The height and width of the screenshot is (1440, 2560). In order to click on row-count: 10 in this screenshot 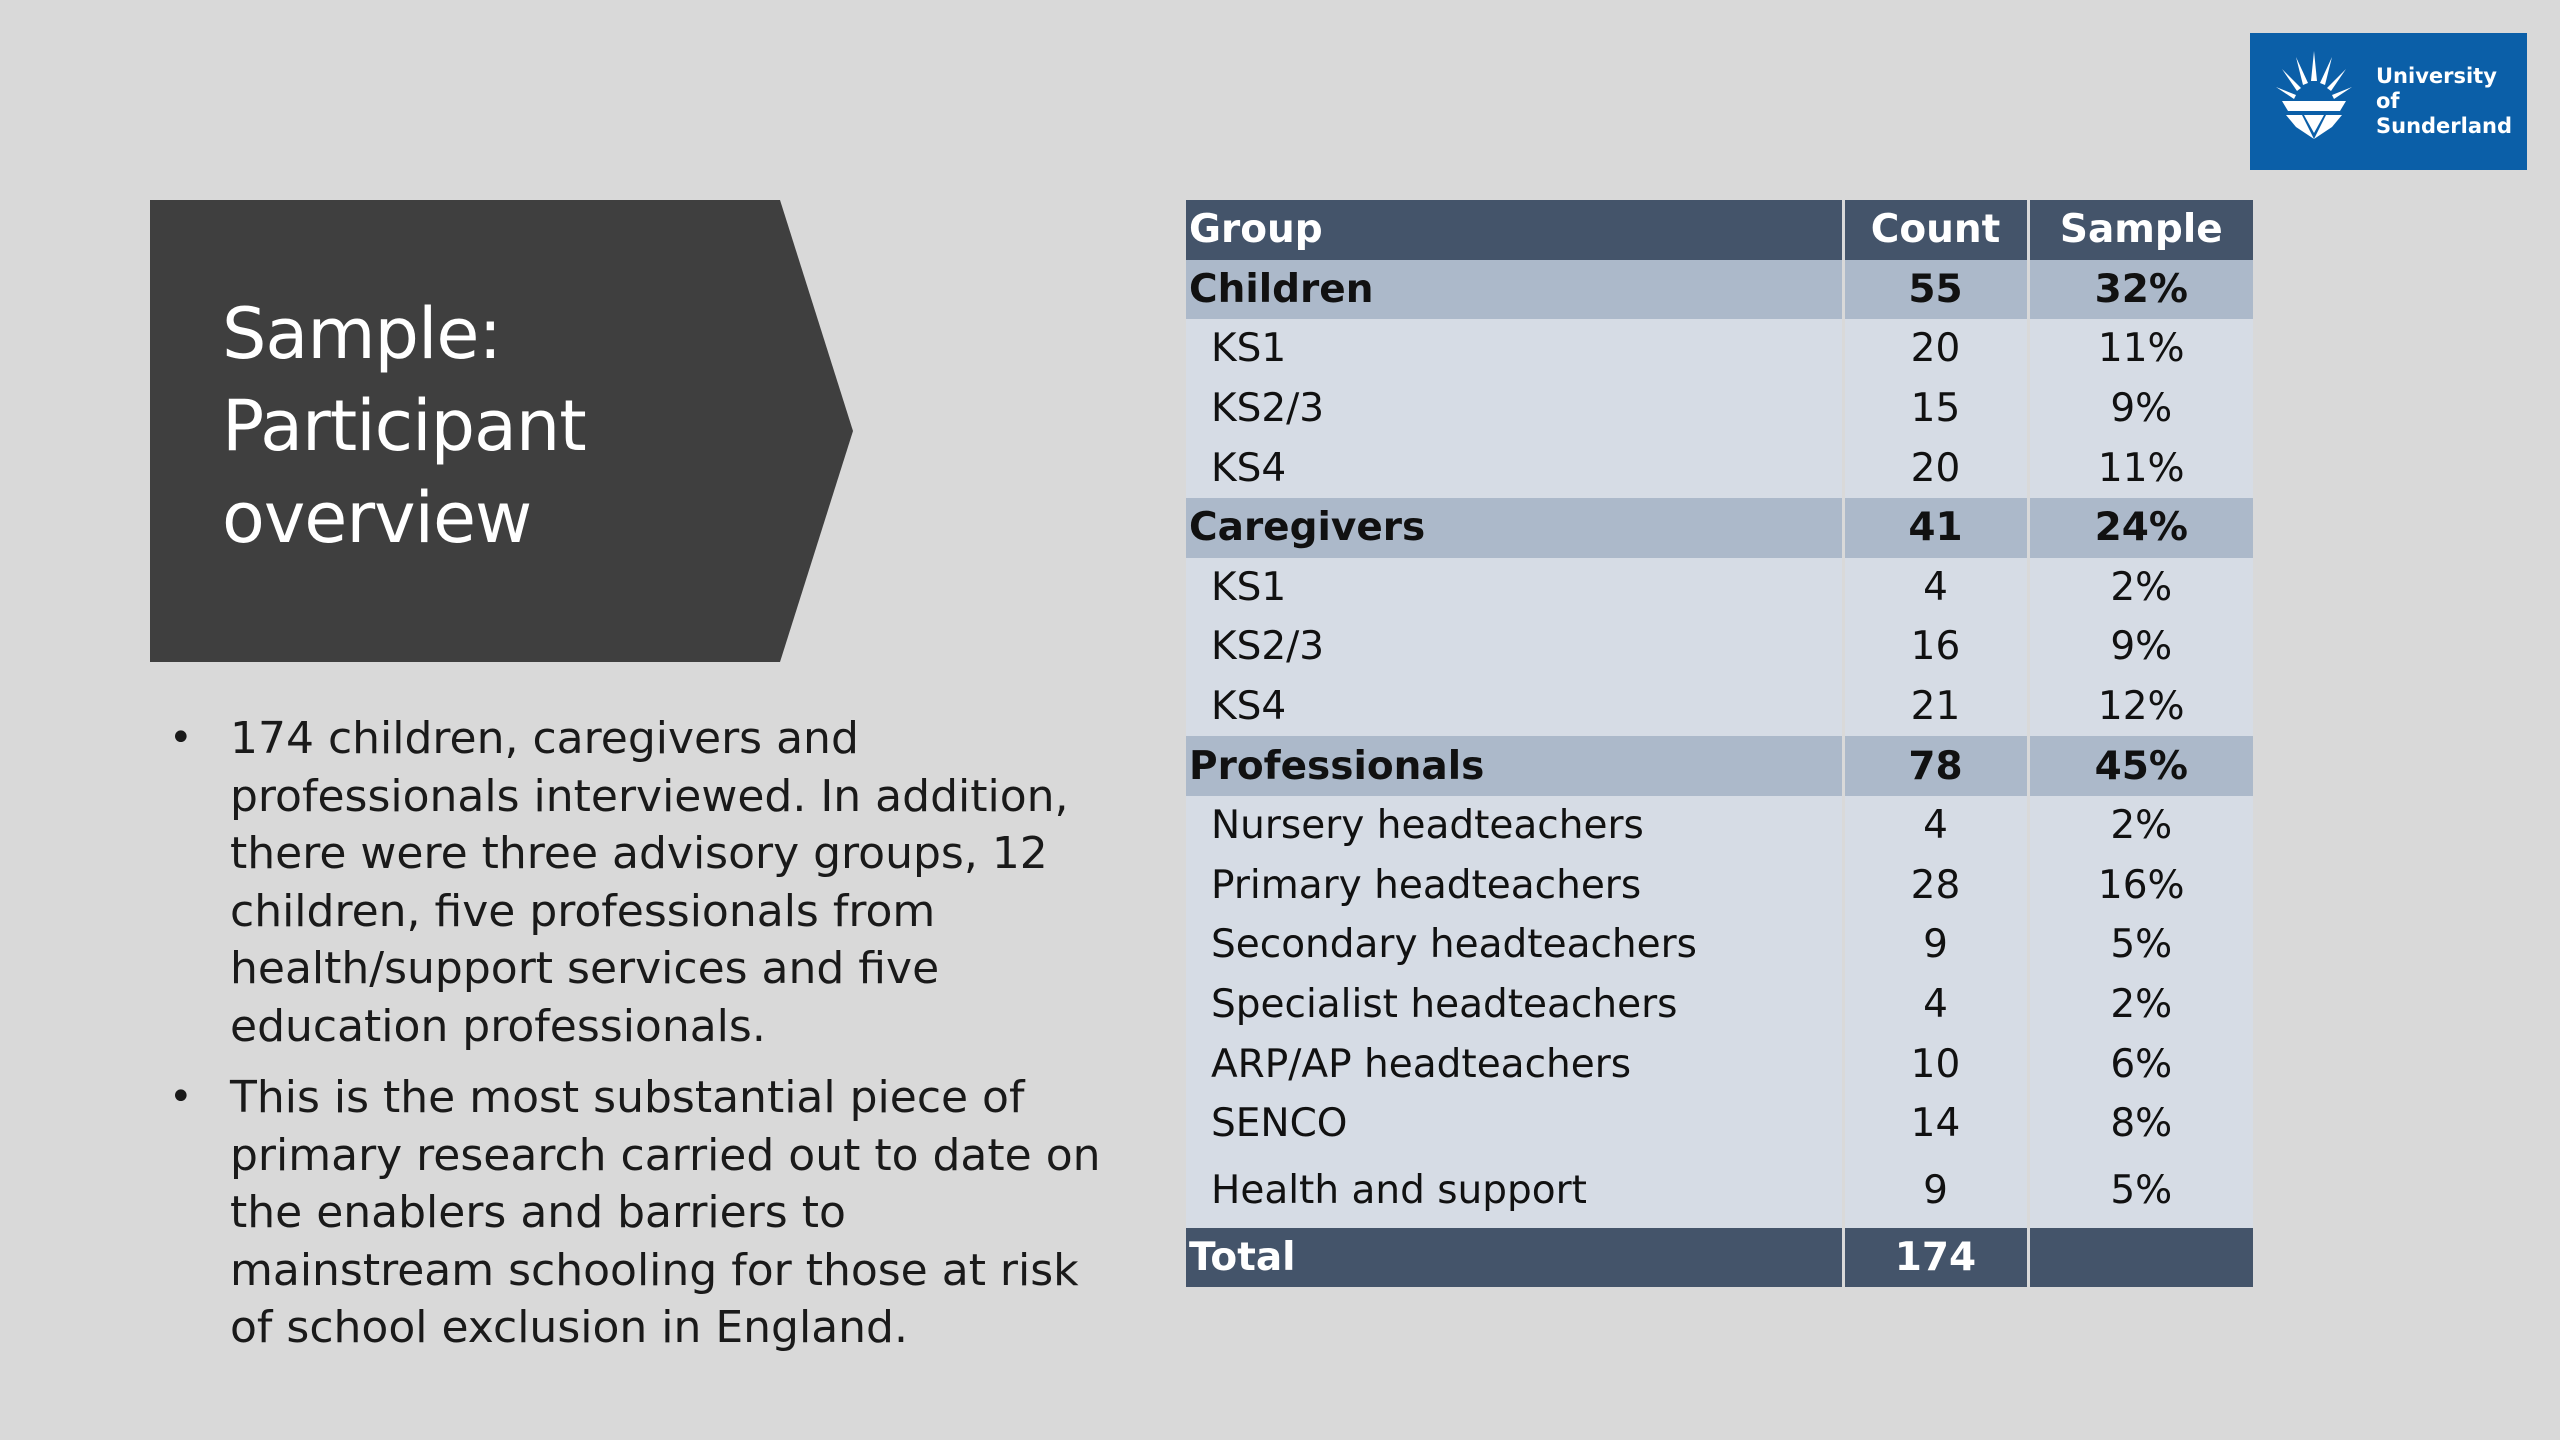, I will do `click(1934, 1064)`.